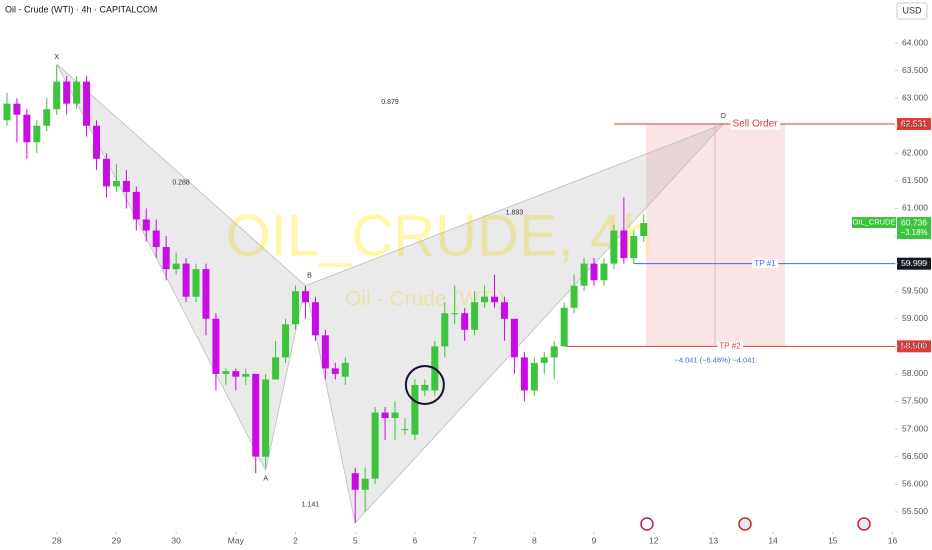 The height and width of the screenshot is (550, 932). I want to click on y-tick-label: 57.000, so click(915, 428).